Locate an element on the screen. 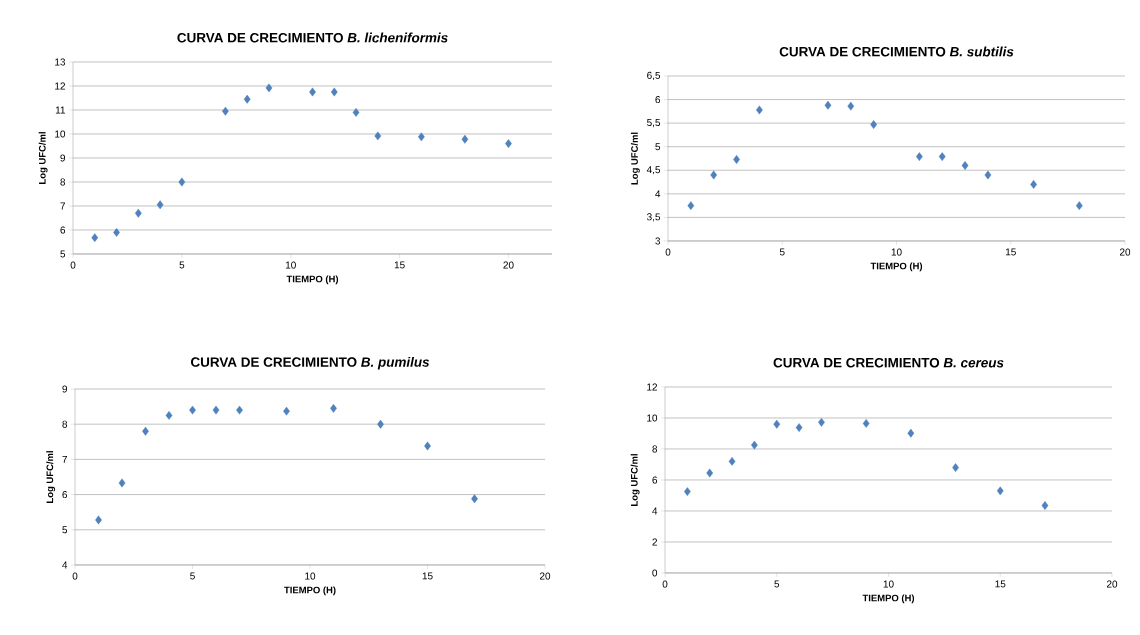 Image resolution: width=1140 pixels, height=635 pixels. y-tick-label: 5 is located at coordinates (65, 530).